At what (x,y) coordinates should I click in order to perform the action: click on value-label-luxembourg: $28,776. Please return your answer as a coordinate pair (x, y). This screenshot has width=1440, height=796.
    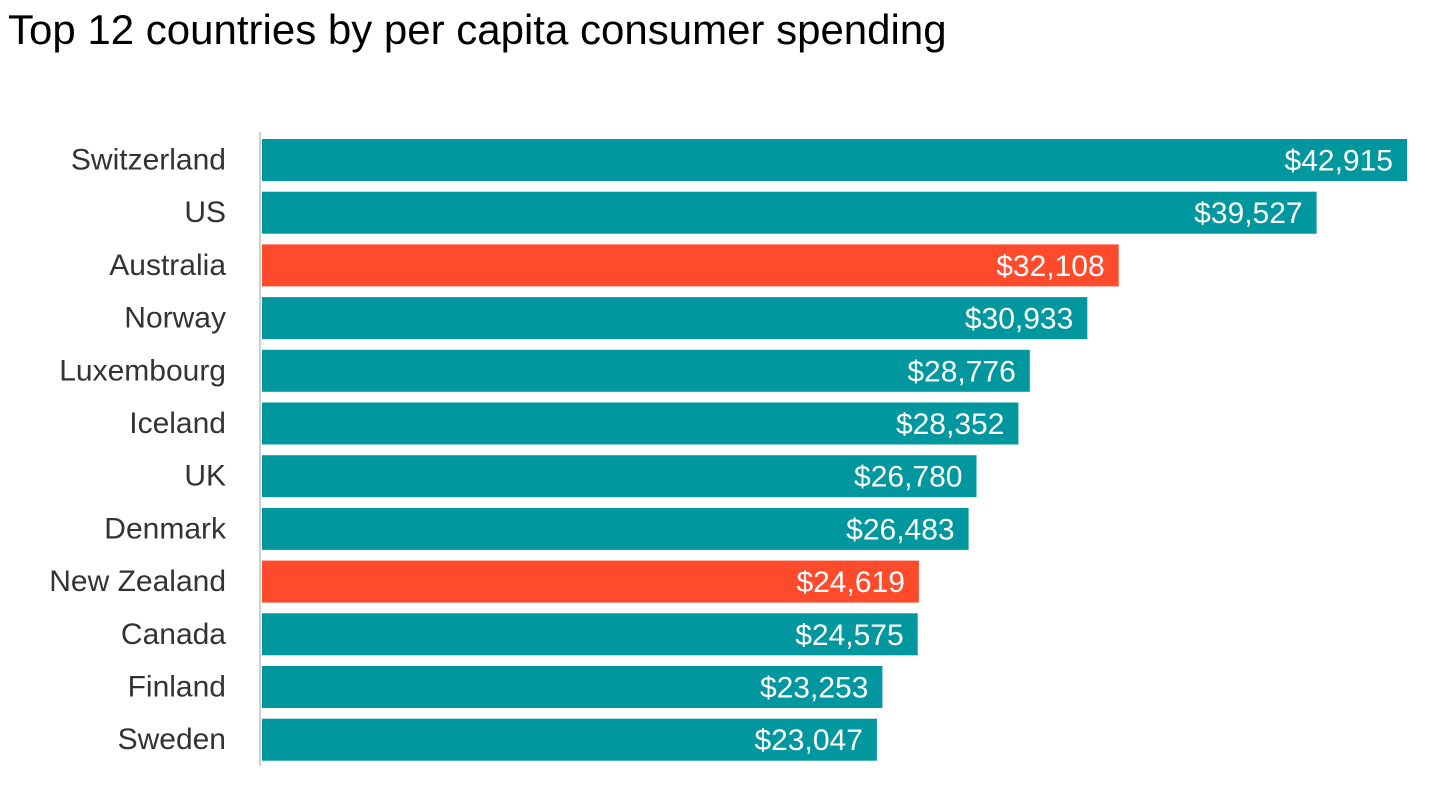
    Looking at the image, I should click on (961, 371).